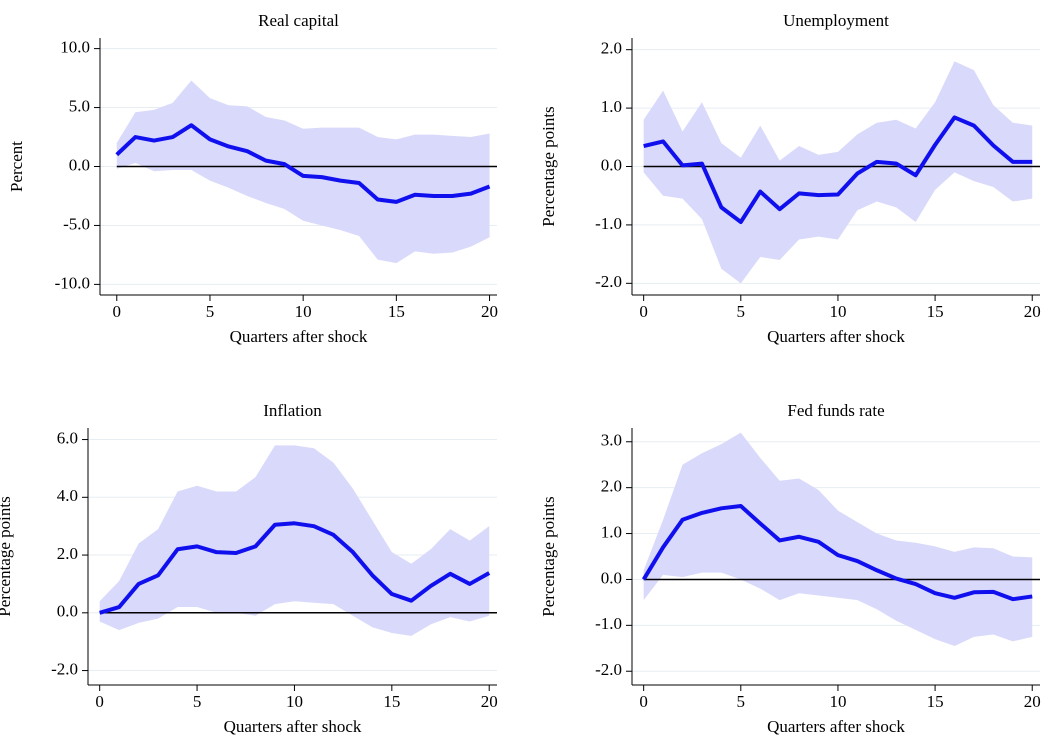 This screenshot has width=1048, height=740. Describe the element at coordinates (16, 166) in the screenshot. I see `y-axis-label: Percent` at that location.